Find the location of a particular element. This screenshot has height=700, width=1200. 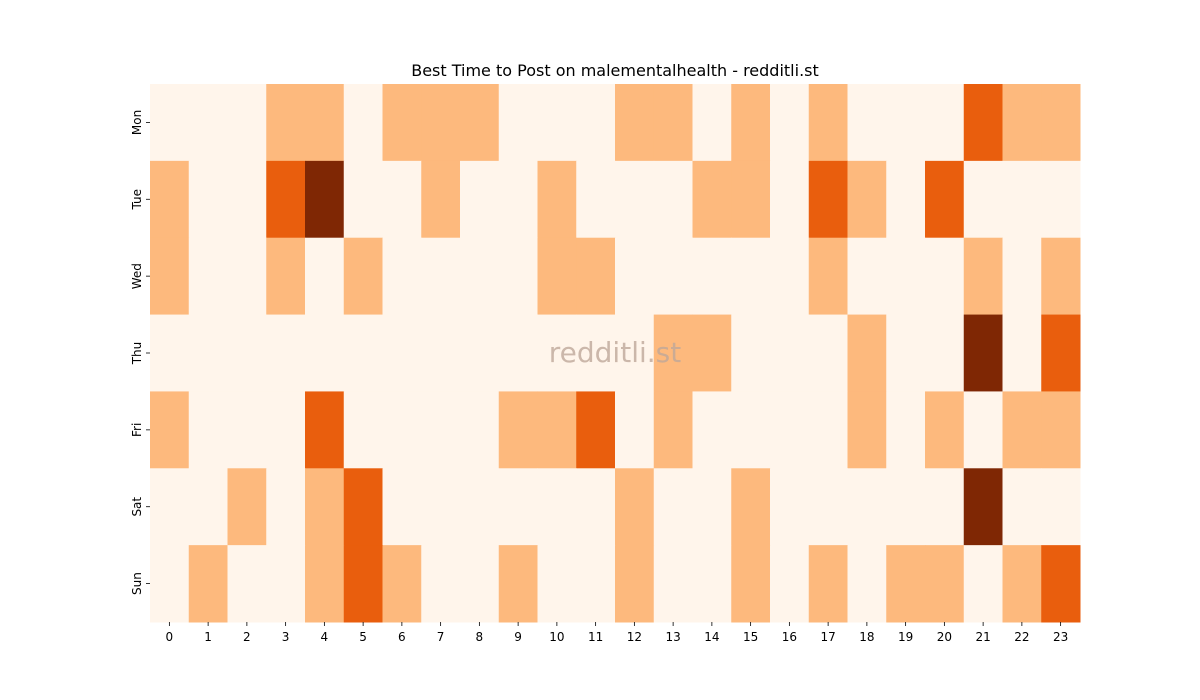

x-tick-label: 3 is located at coordinates (286, 637).